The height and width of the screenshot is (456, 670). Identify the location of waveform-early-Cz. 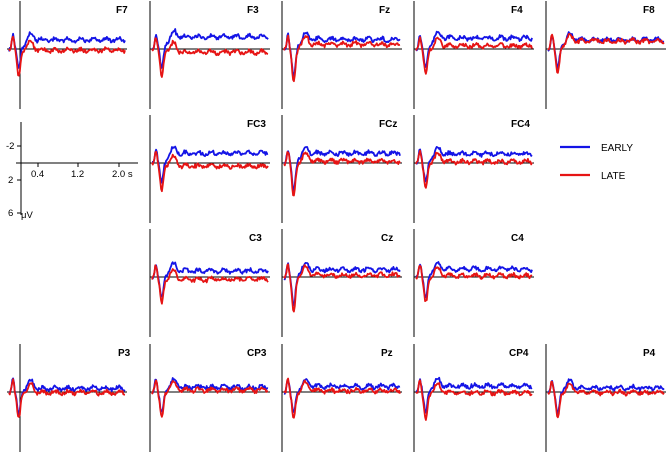
(342, 284).